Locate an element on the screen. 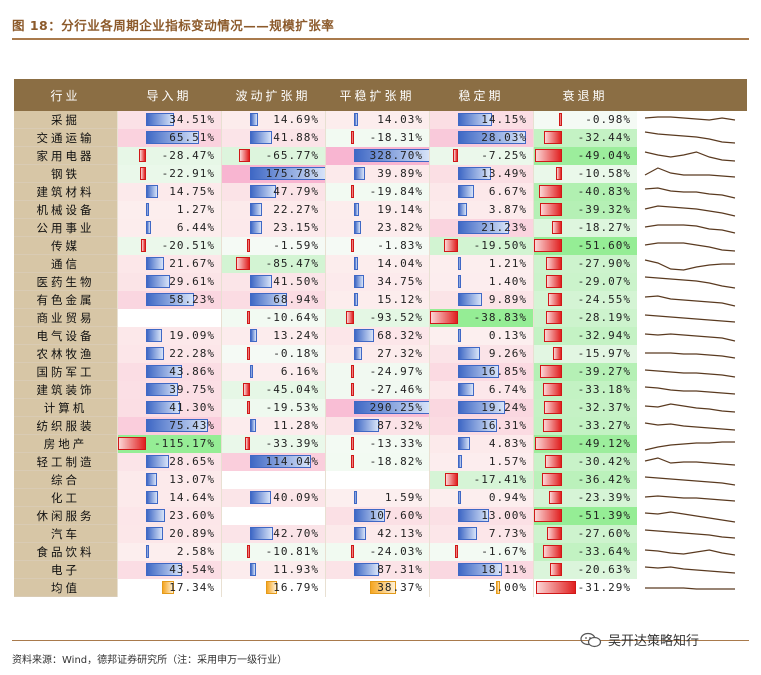 This screenshot has height=675, width=761. value-cell: -13.33% is located at coordinates (377, 444).